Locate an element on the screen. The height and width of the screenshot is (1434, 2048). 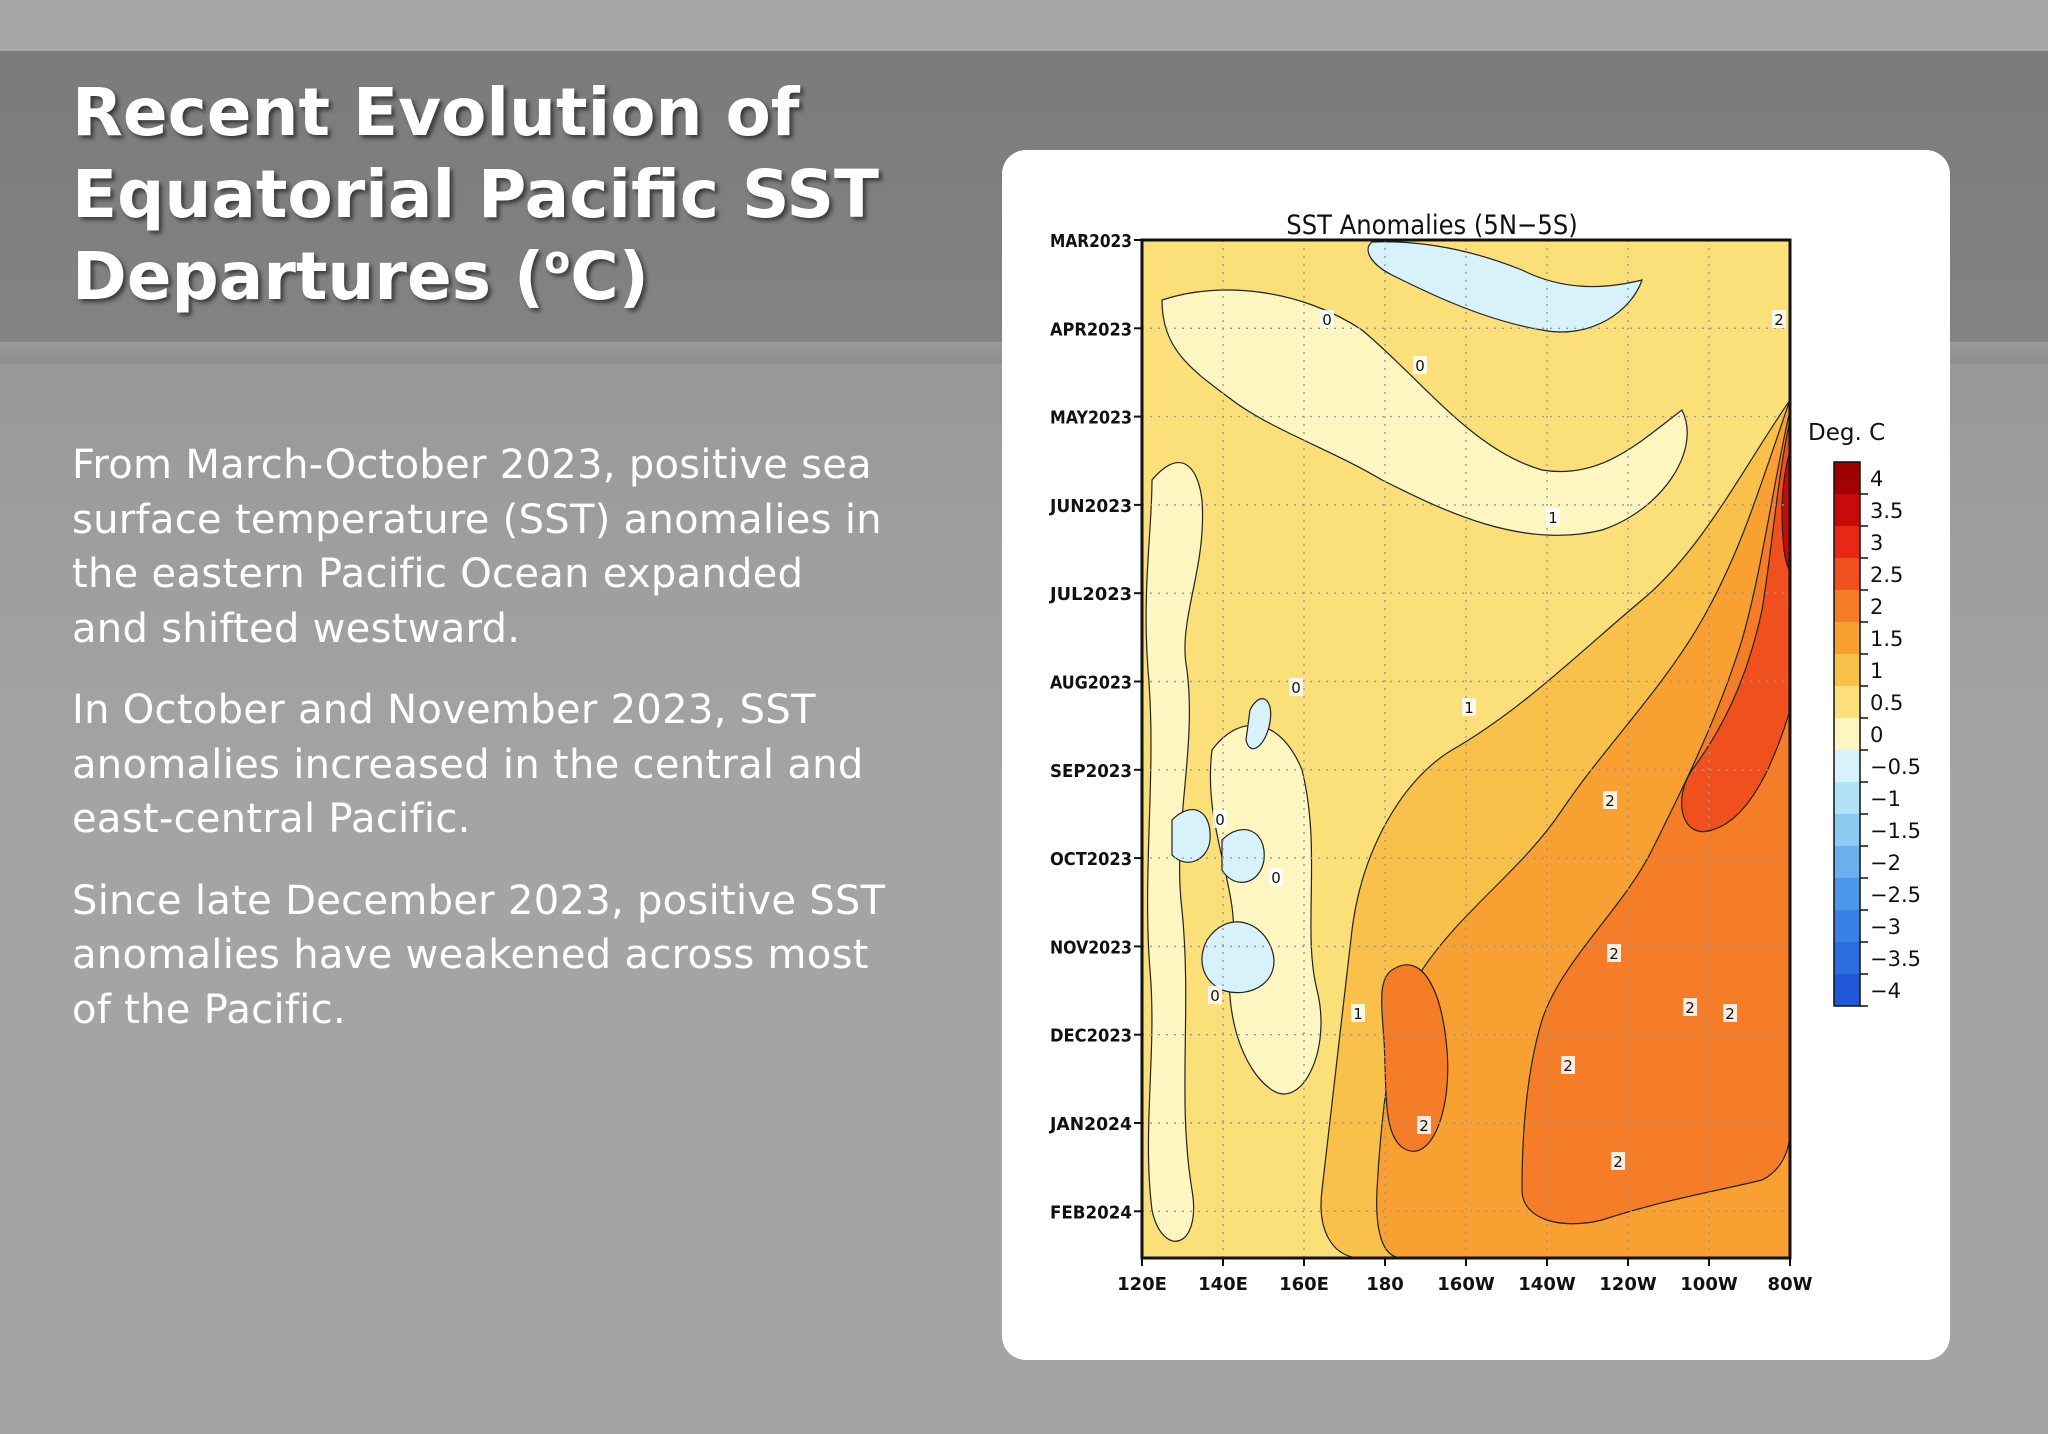
paragraph-line: and shifted westward. is located at coordinates (296, 628).